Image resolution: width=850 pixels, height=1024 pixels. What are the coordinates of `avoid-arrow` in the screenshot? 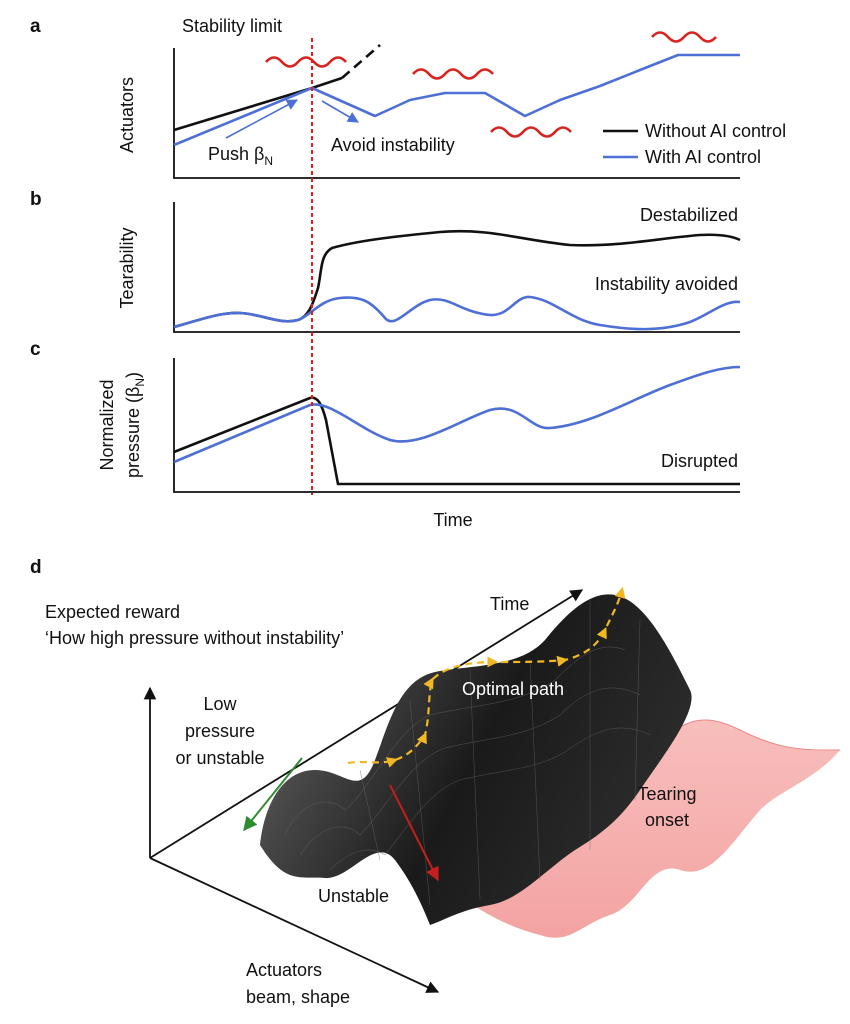 It's located at (340, 111).